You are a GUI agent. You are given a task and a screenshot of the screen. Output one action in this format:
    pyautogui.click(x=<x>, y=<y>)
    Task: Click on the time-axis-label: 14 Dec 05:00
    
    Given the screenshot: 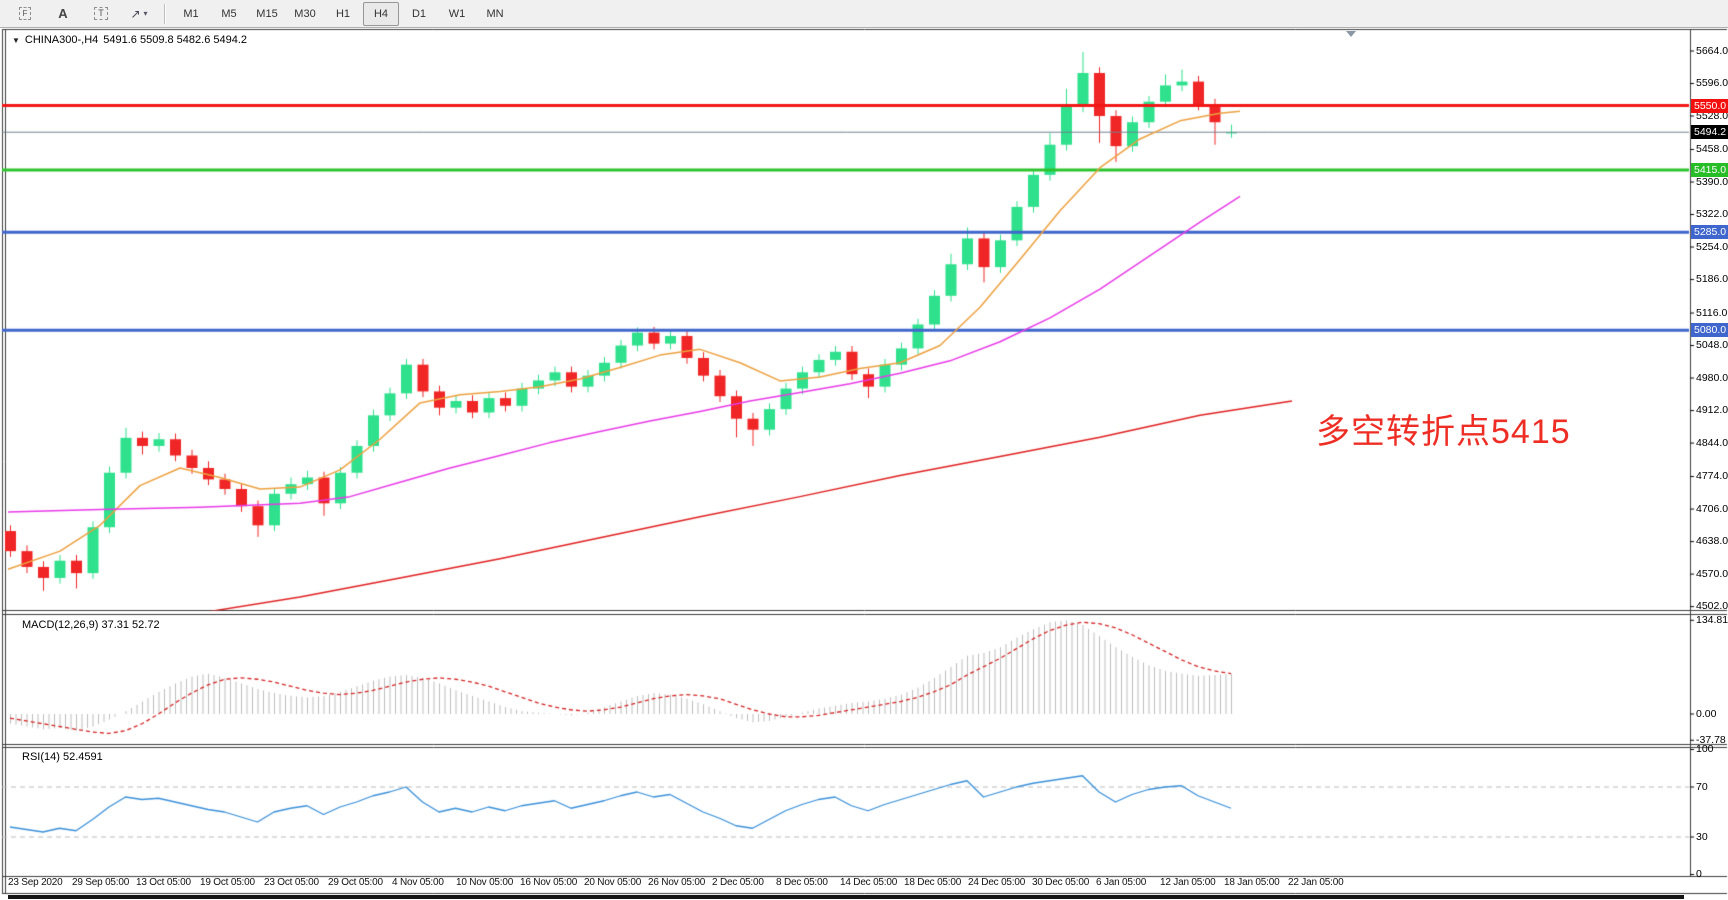 What is the action you would take?
    pyautogui.click(x=869, y=882)
    